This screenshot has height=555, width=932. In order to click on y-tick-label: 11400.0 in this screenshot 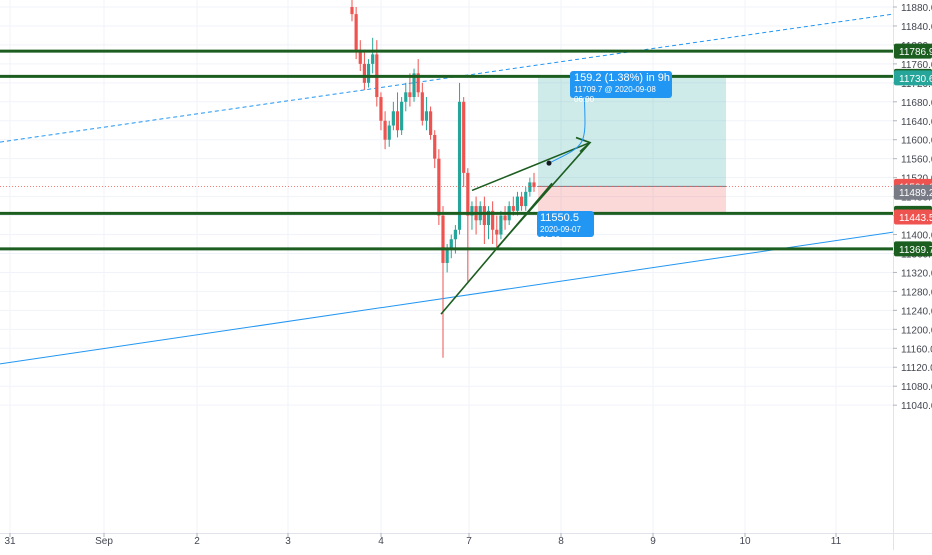, I will do `click(916, 236)`.